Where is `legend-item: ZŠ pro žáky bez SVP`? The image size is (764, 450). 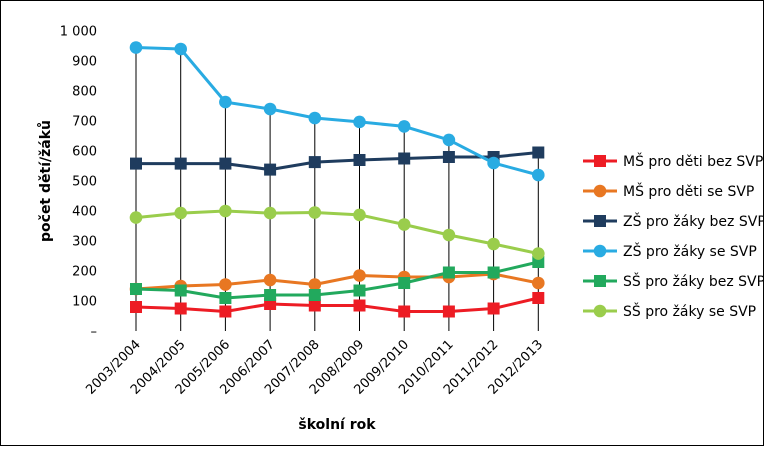
legend-item: ZŠ pro žáky bez SVP is located at coordinates (673, 221).